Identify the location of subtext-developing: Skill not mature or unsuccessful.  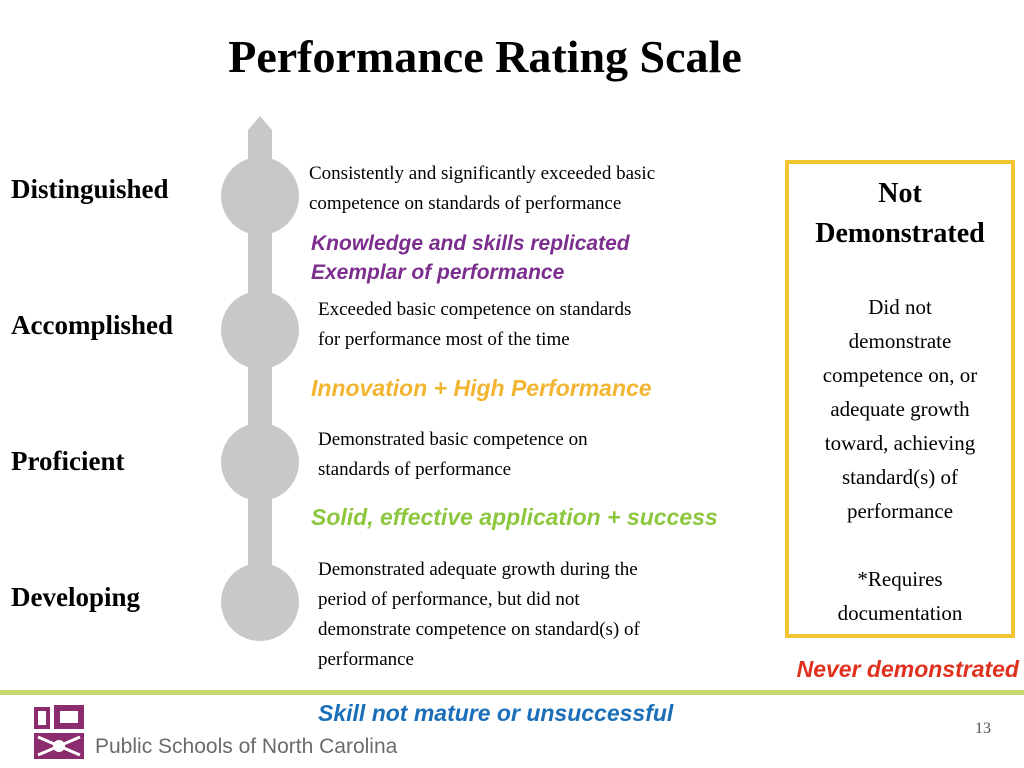
(496, 713).